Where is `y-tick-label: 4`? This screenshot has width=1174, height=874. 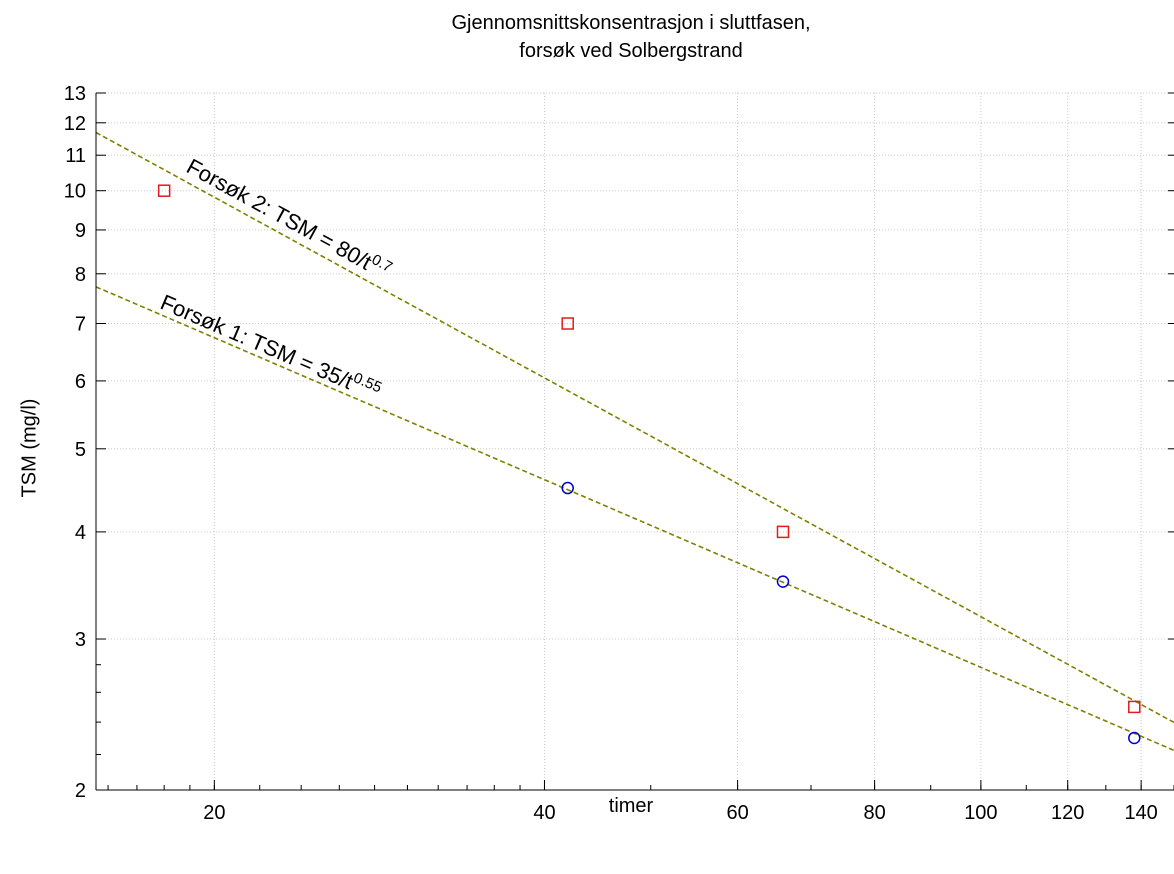
y-tick-label: 4 is located at coordinates (80, 533).